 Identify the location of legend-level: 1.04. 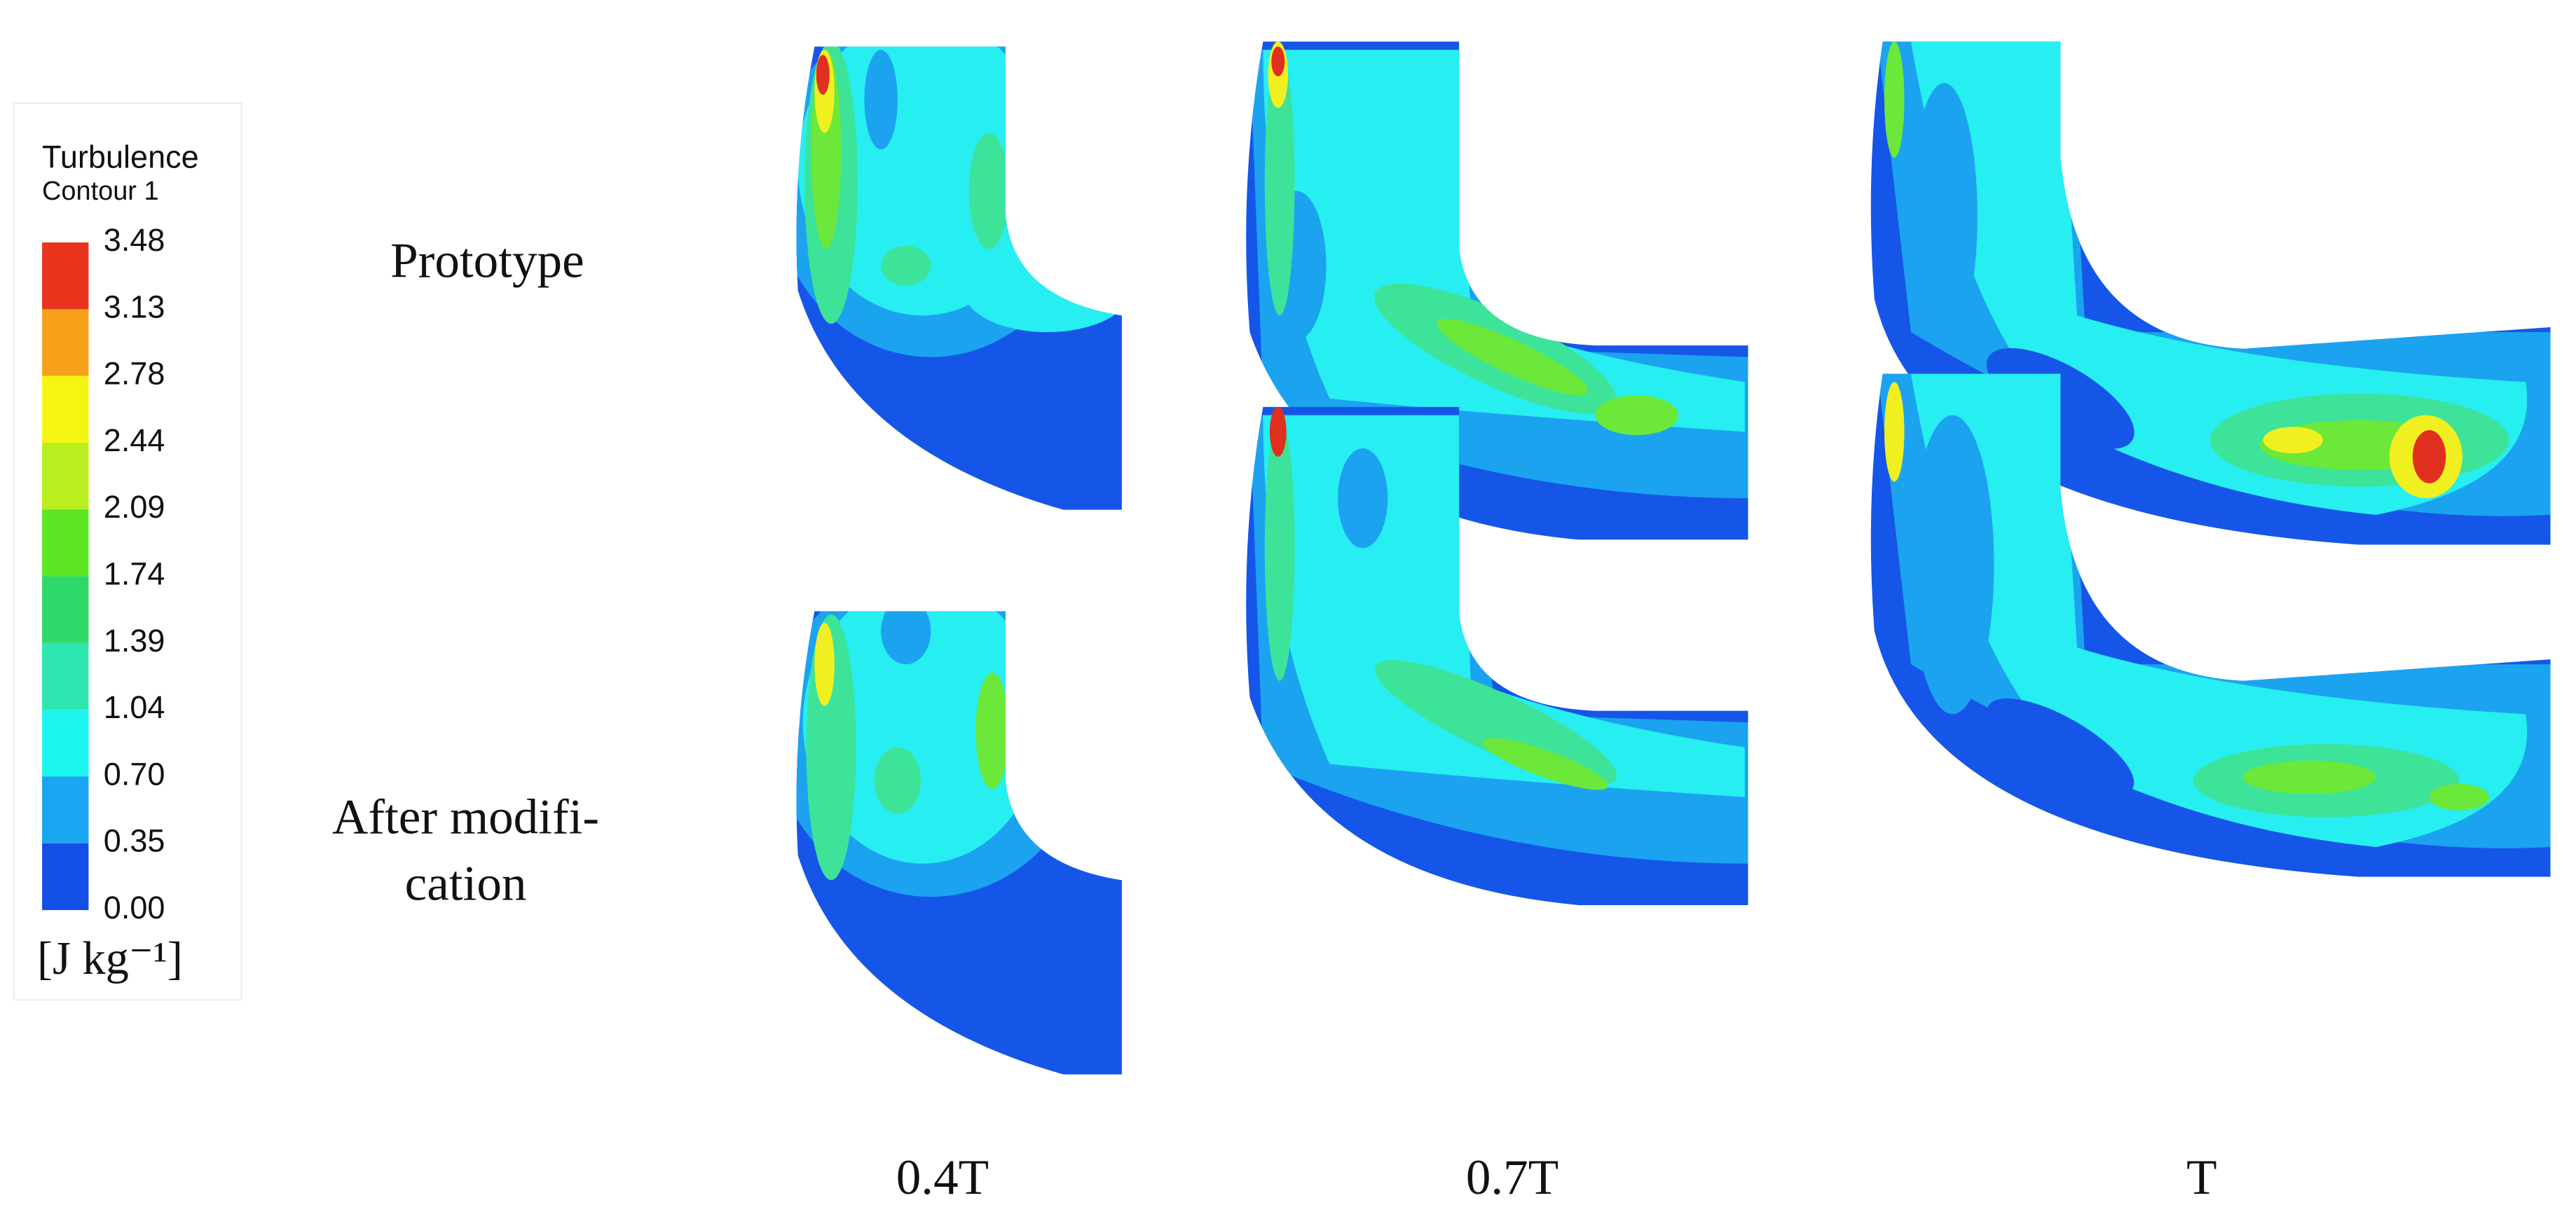
(134, 707).